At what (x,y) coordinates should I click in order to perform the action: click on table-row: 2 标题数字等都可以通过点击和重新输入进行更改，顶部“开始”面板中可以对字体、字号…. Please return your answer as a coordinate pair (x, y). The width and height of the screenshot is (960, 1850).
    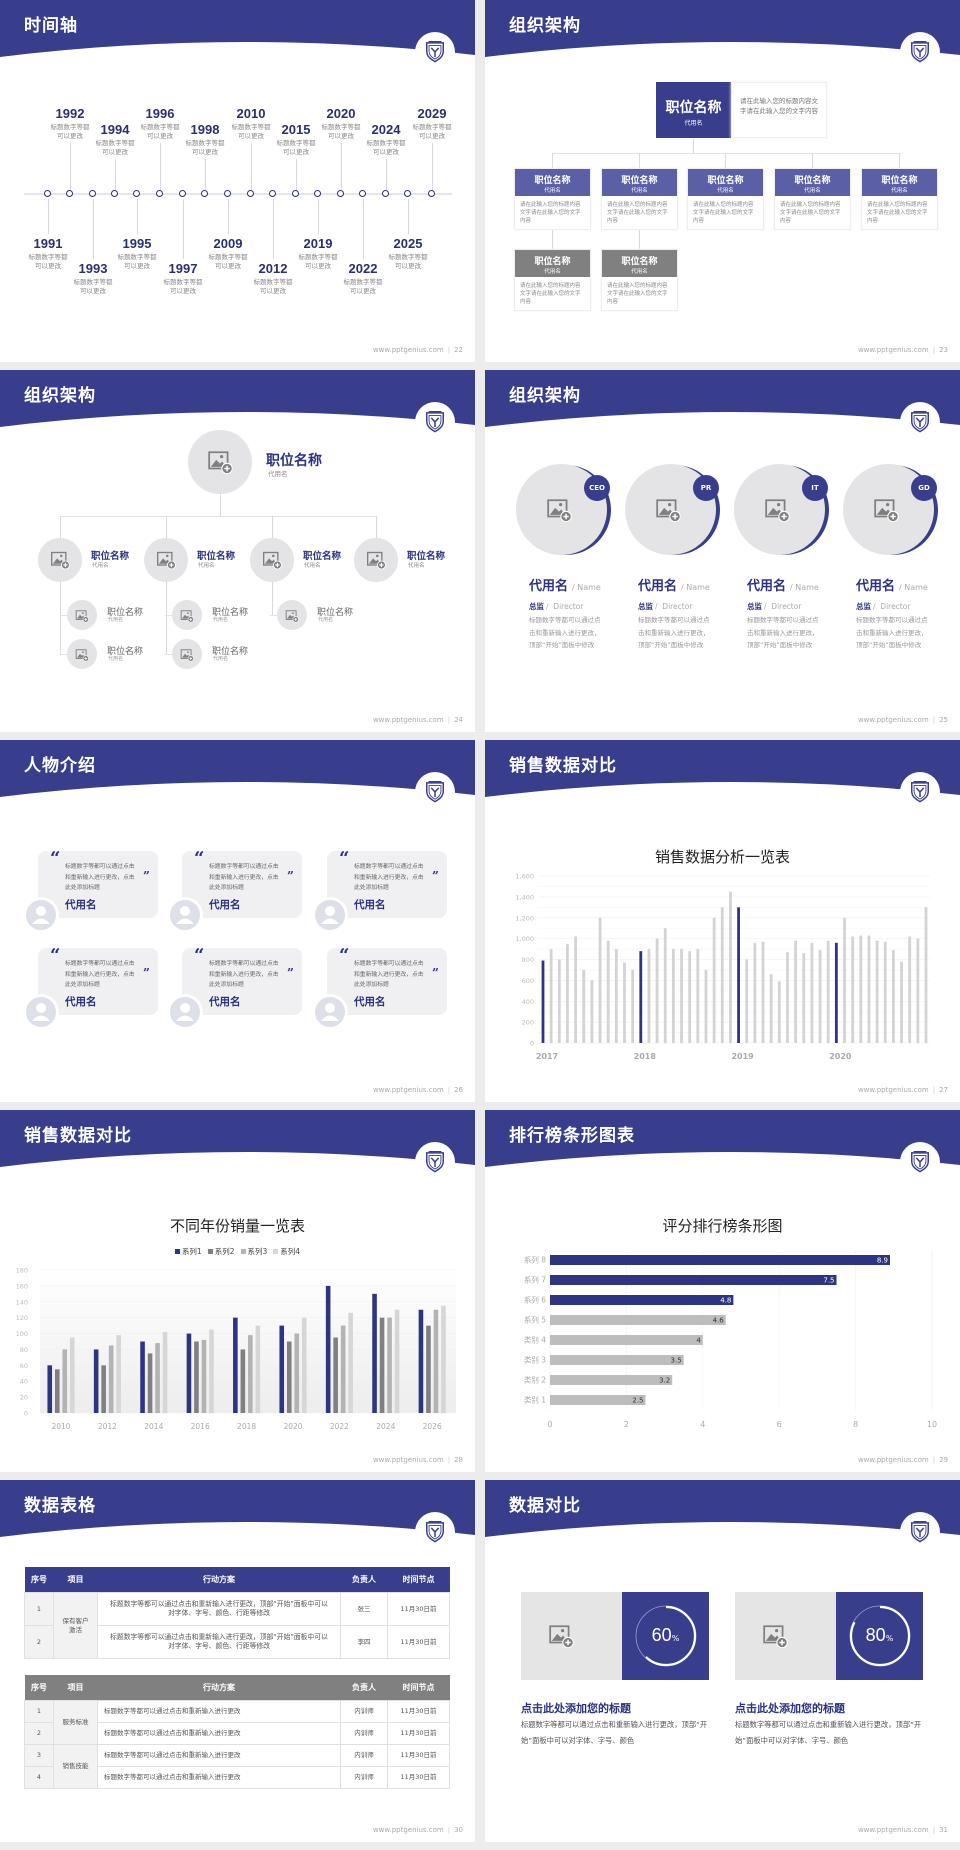
    Looking at the image, I should click on (237, 1642).